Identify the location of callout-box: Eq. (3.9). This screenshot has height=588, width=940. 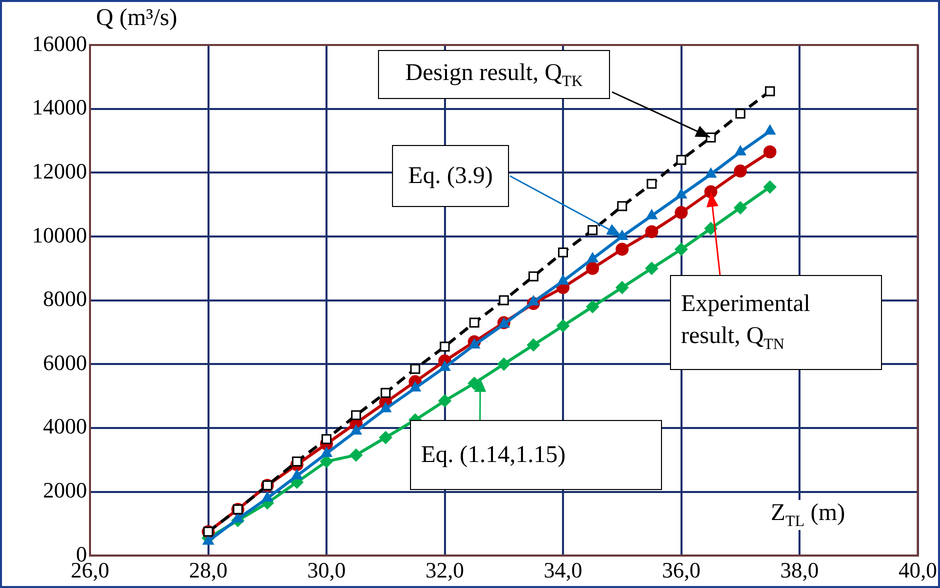
(450, 176).